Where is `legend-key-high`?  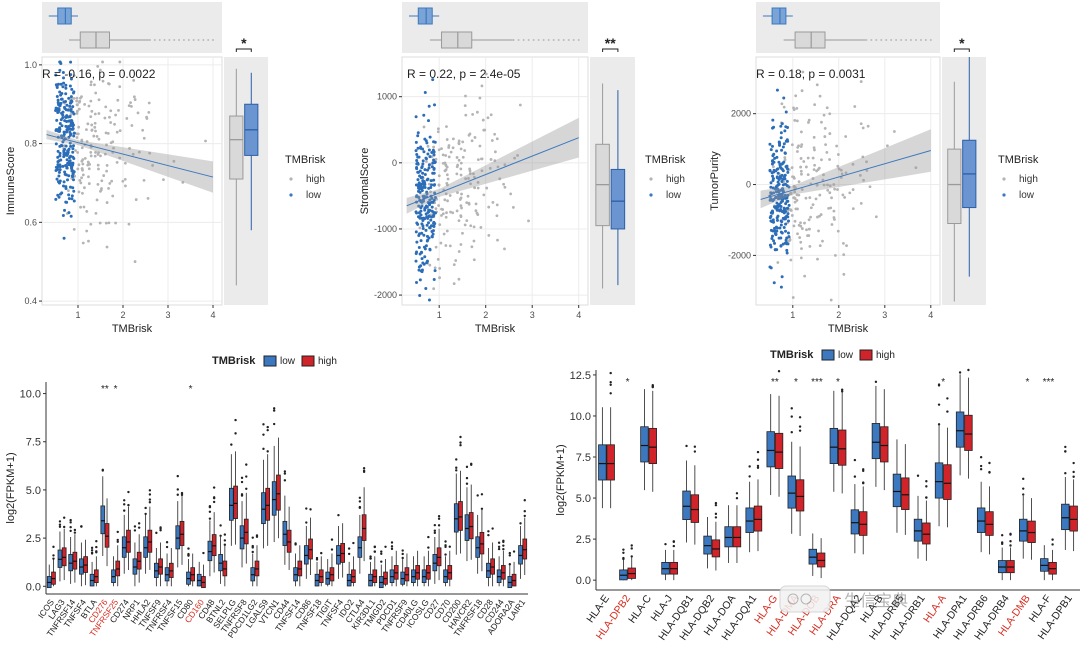
legend-key-high is located at coordinates (866, 355).